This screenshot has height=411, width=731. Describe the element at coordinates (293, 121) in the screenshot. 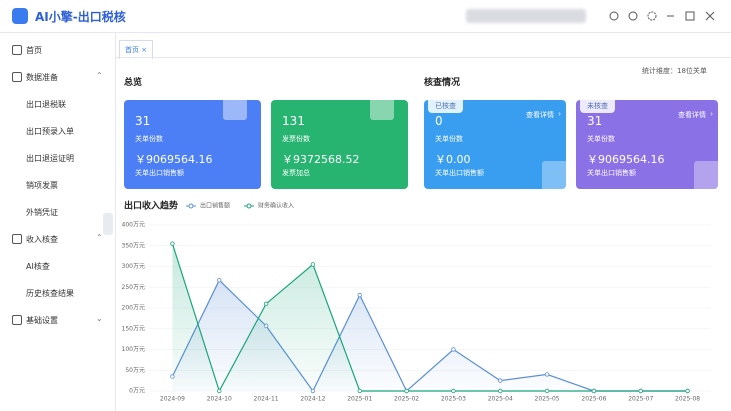

I see `card-count: 131` at that location.